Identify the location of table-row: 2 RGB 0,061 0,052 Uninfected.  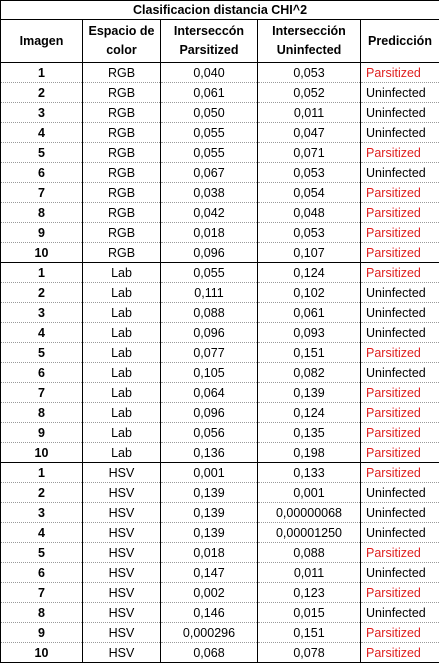
(219, 92).